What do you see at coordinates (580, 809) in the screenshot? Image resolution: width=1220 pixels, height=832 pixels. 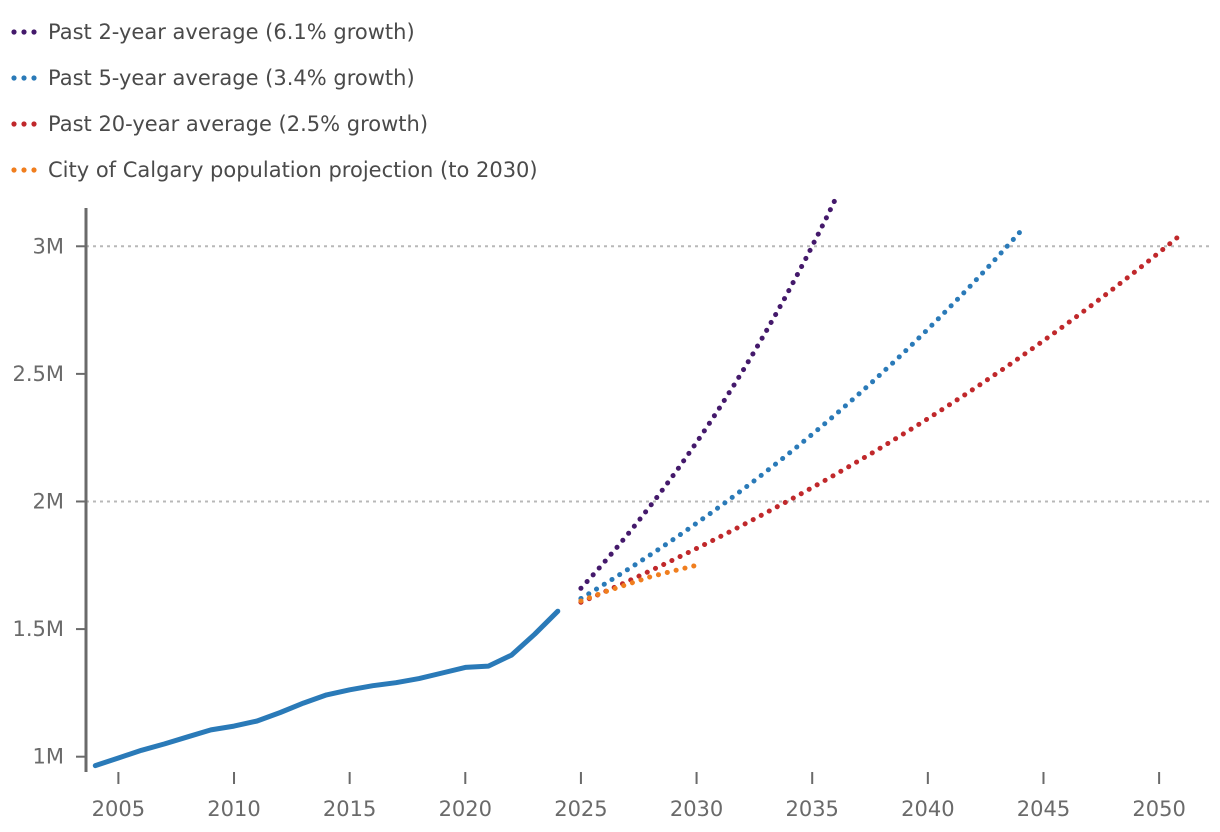 I see `x-tick-label: 2025` at bounding box center [580, 809].